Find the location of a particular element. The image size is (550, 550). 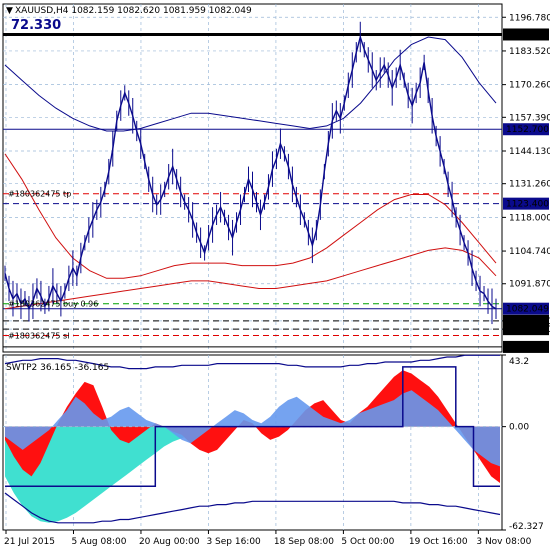

x-tick-label: 5 Oct 00:00 is located at coordinates (367, 542).